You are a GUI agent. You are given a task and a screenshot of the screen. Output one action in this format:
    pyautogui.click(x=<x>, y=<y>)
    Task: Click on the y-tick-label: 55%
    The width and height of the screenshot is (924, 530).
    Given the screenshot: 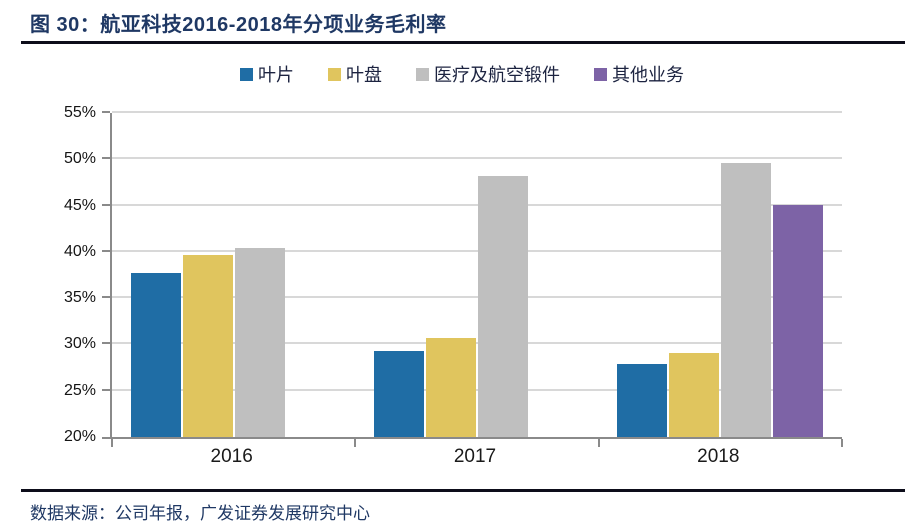 What is the action you would take?
    pyautogui.click(x=79, y=112)
    